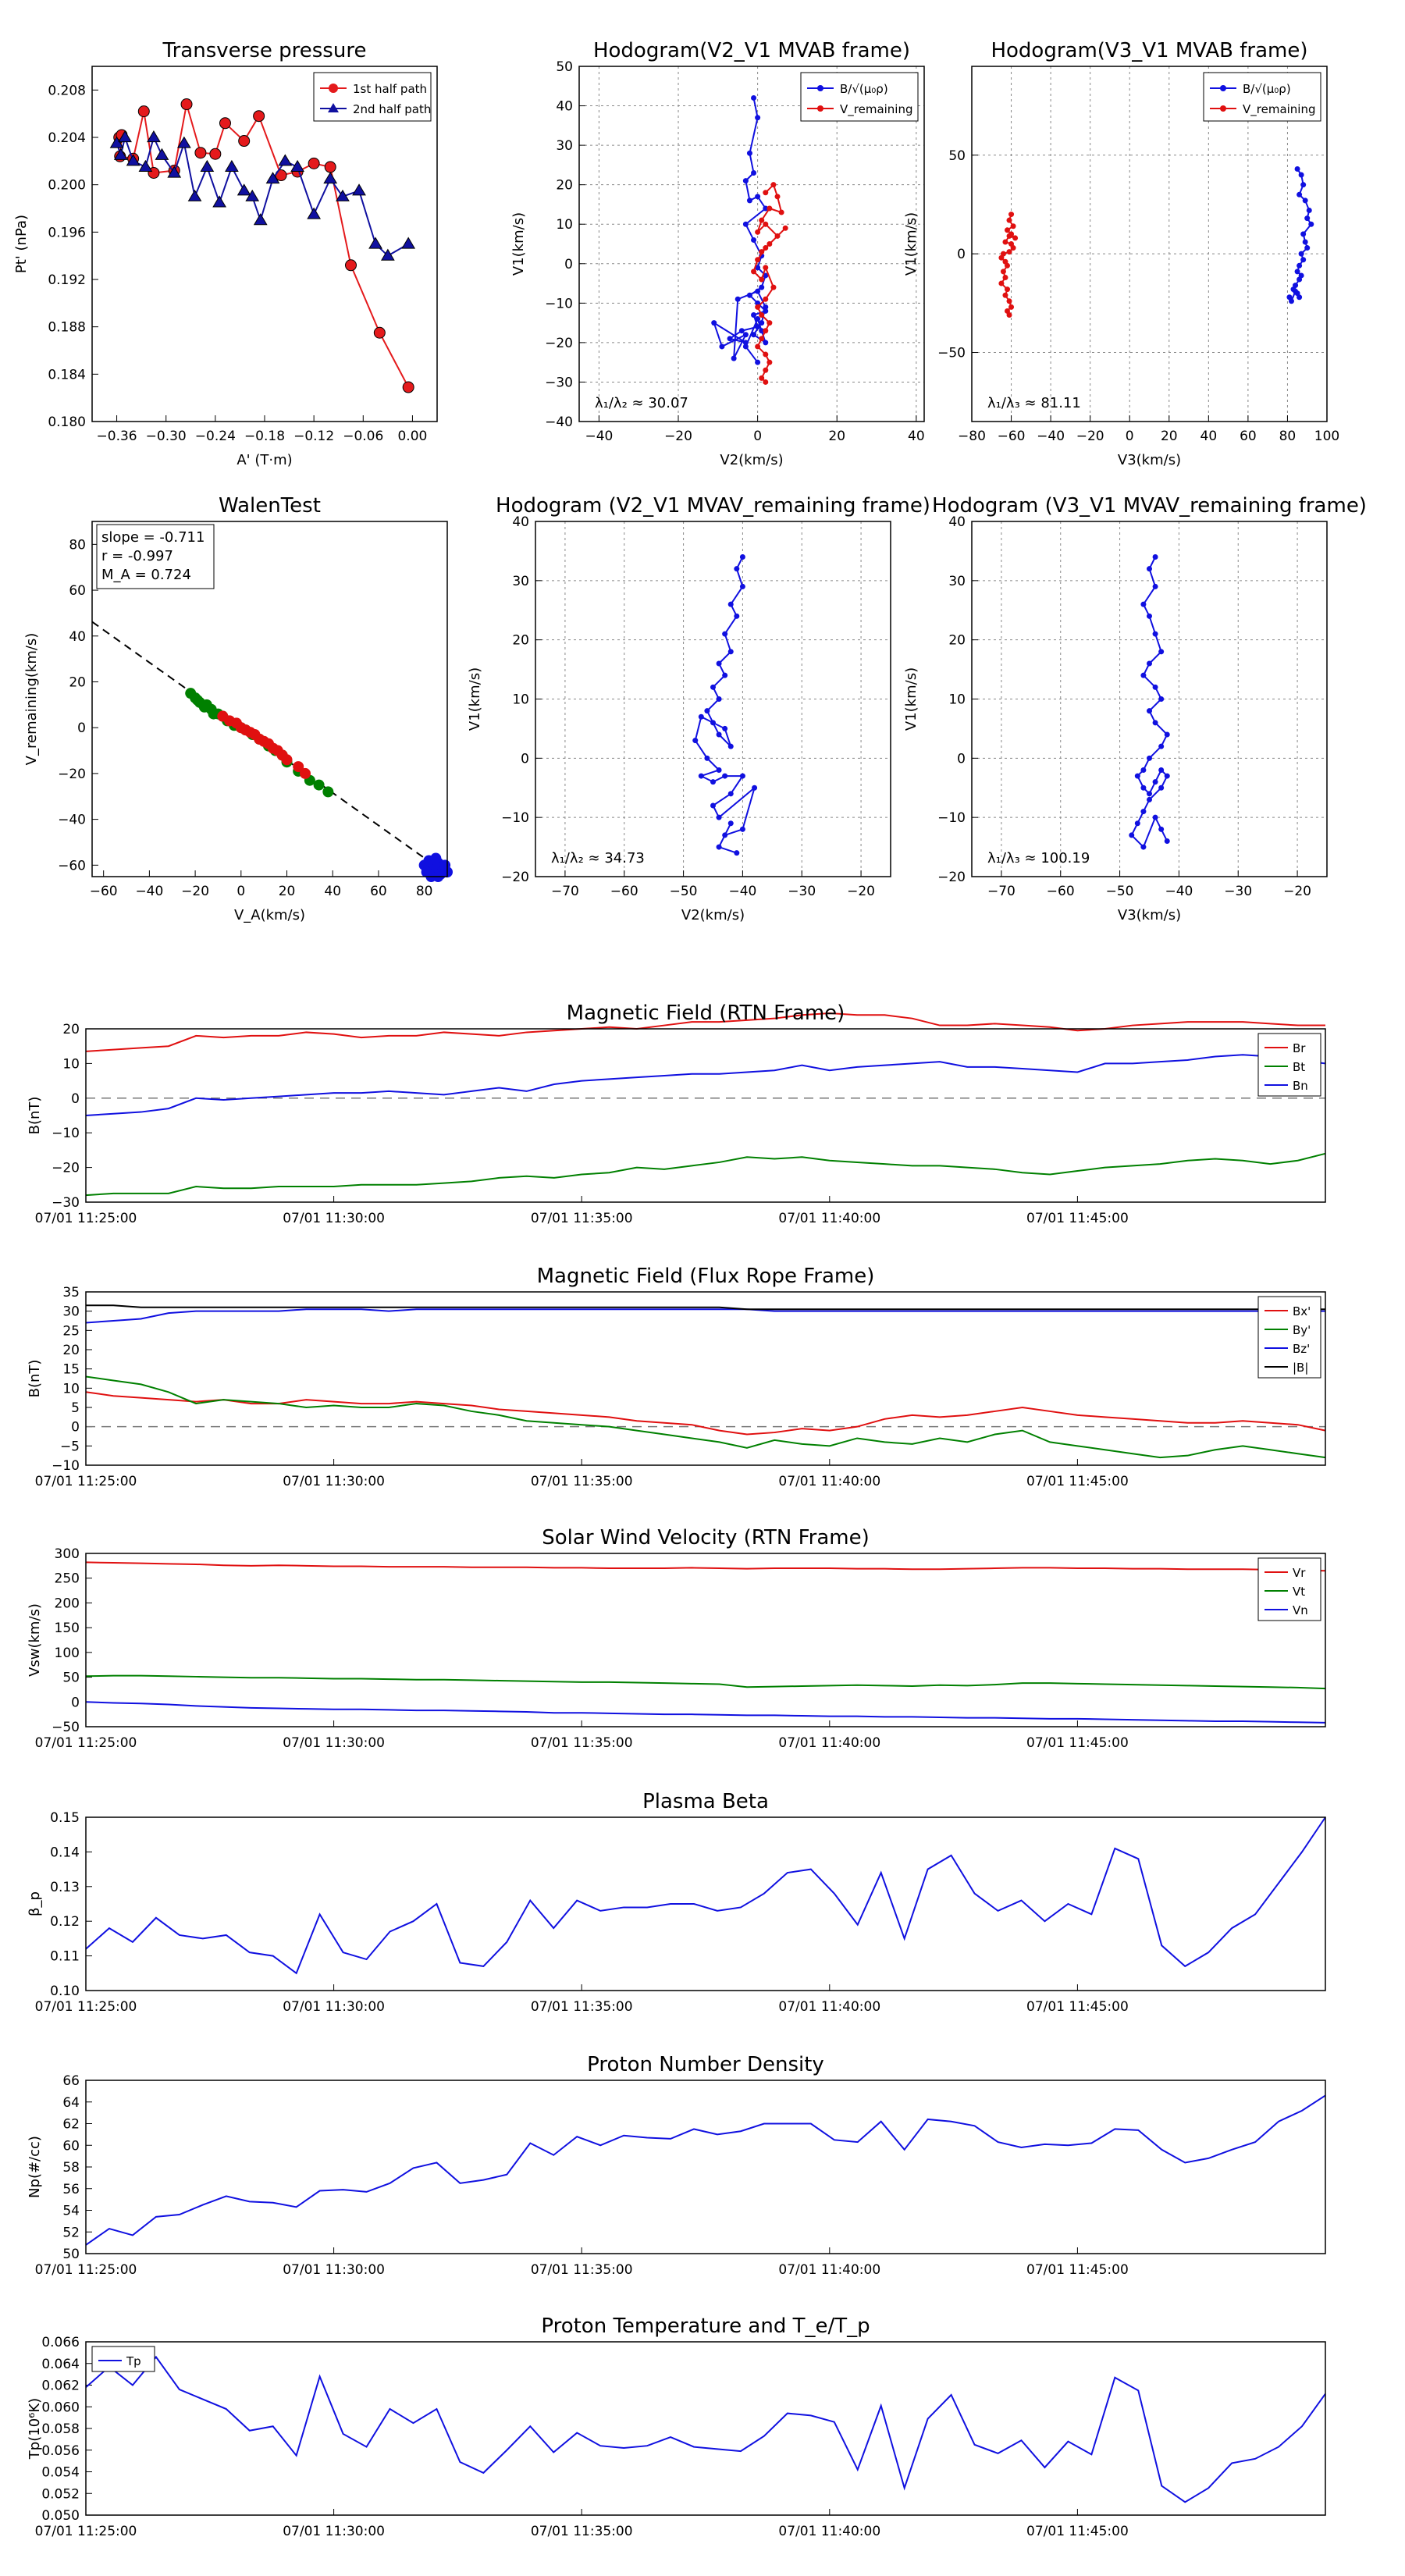  Describe the element at coordinates (1149, 51) in the screenshot. I see `chart-title: Hodogram(V3_V1 MVAB frame)` at that location.